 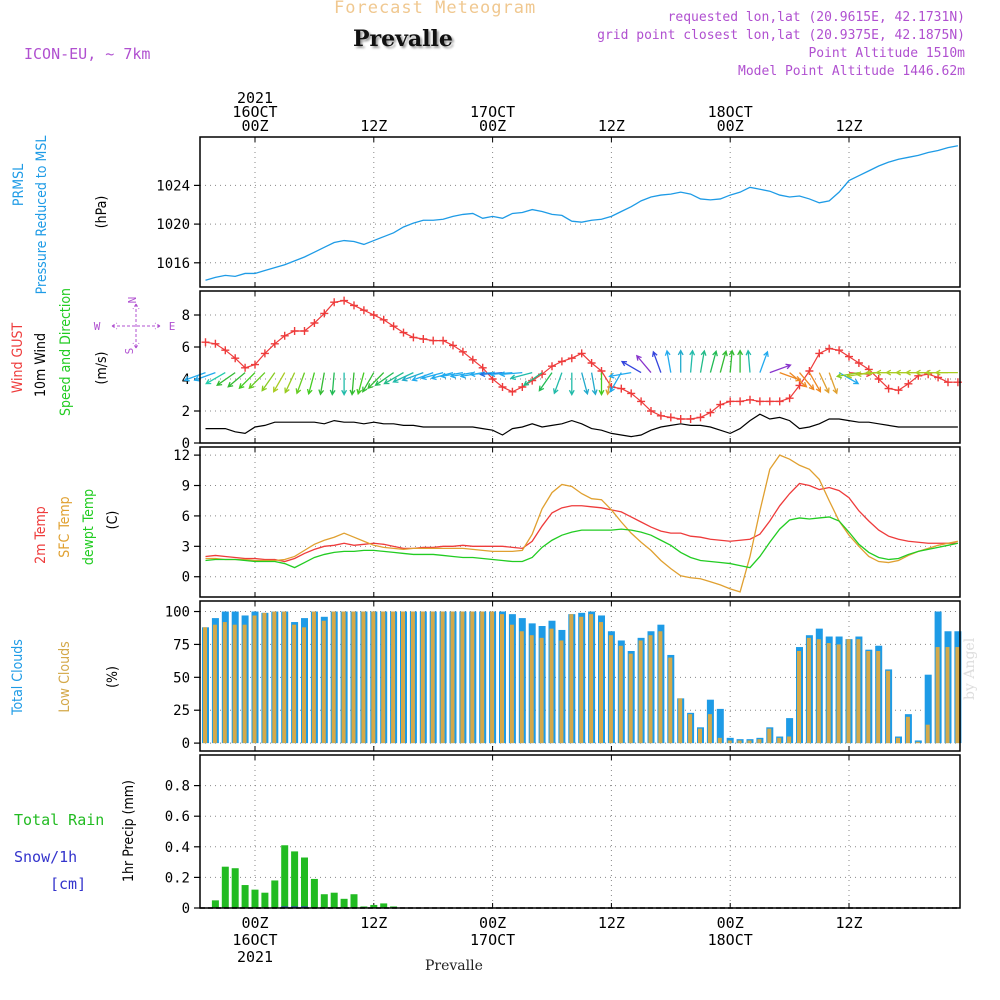 What do you see at coordinates (66, 352) in the screenshot?
I see `wind-speed-dir-label: Speed and Direction` at bounding box center [66, 352].